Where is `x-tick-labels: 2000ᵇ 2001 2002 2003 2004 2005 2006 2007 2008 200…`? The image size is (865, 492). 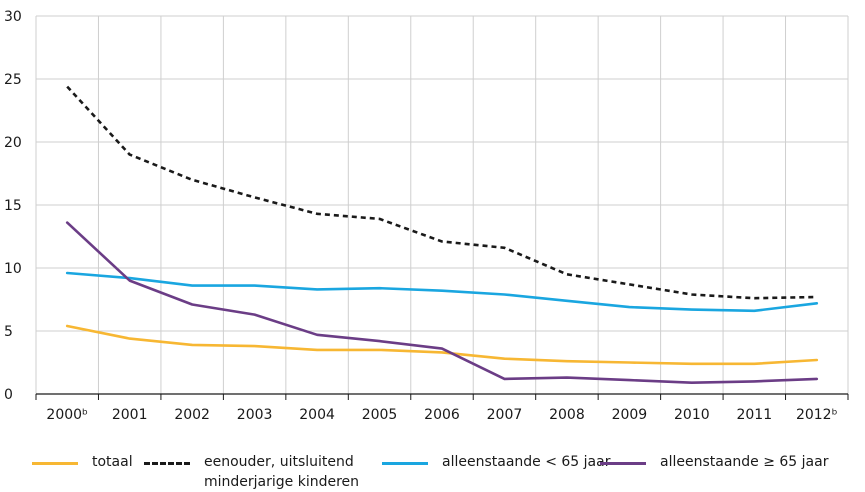 x-tick-labels: 2000ᵇ 2001 2002 2003 2004 2005 2006 2007 2008 200… is located at coordinates (441, 415).